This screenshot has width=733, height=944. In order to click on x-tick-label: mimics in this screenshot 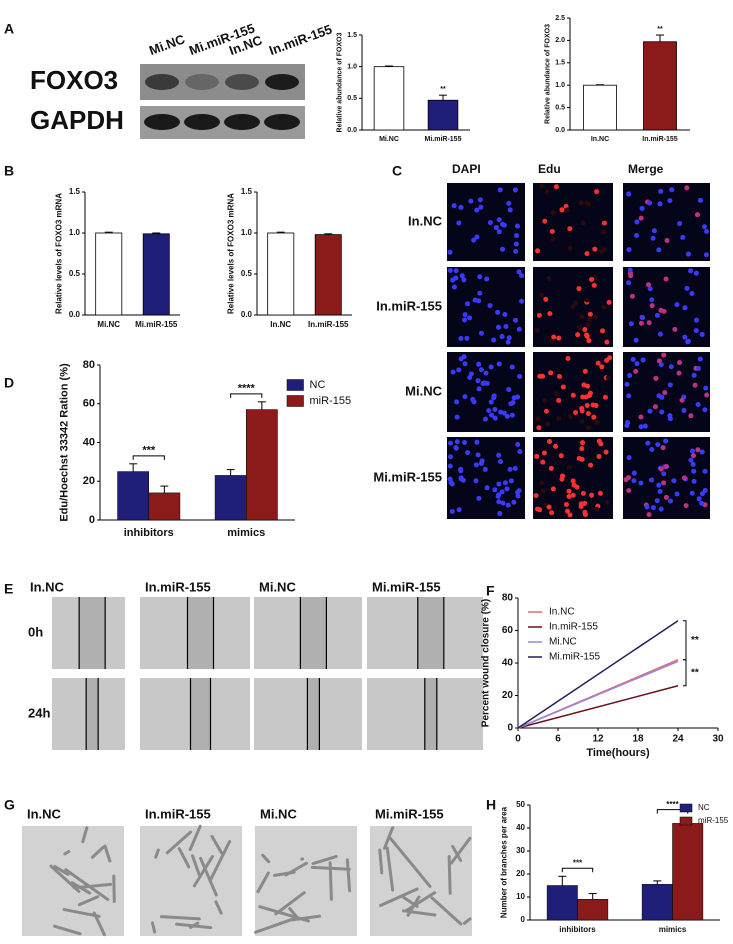, I will do `click(246, 533)`.